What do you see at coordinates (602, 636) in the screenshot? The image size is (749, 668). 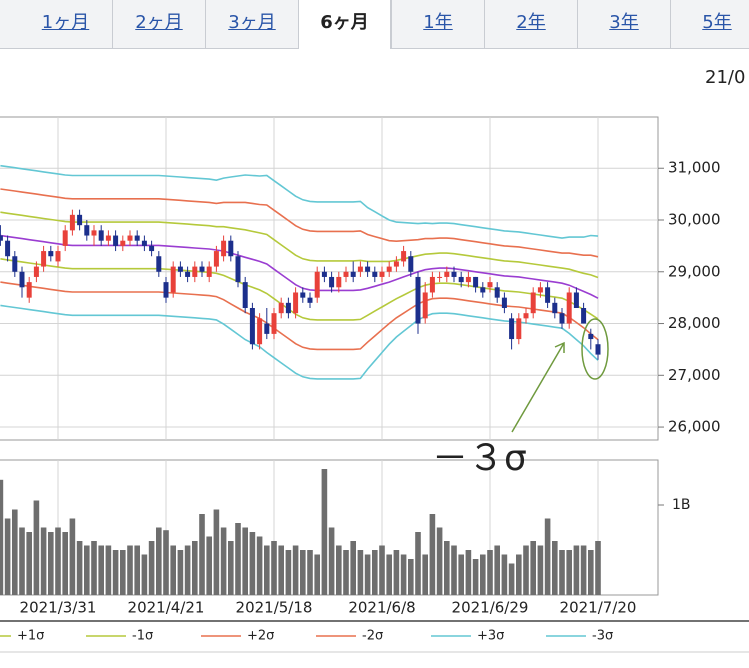 I see `legend-label: -3σ` at bounding box center [602, 636].